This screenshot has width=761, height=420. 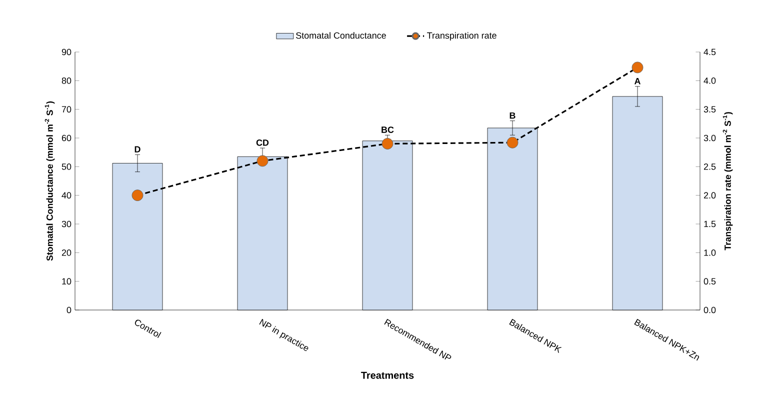 I want to click on annotation: D, so click(x=137, y=149).